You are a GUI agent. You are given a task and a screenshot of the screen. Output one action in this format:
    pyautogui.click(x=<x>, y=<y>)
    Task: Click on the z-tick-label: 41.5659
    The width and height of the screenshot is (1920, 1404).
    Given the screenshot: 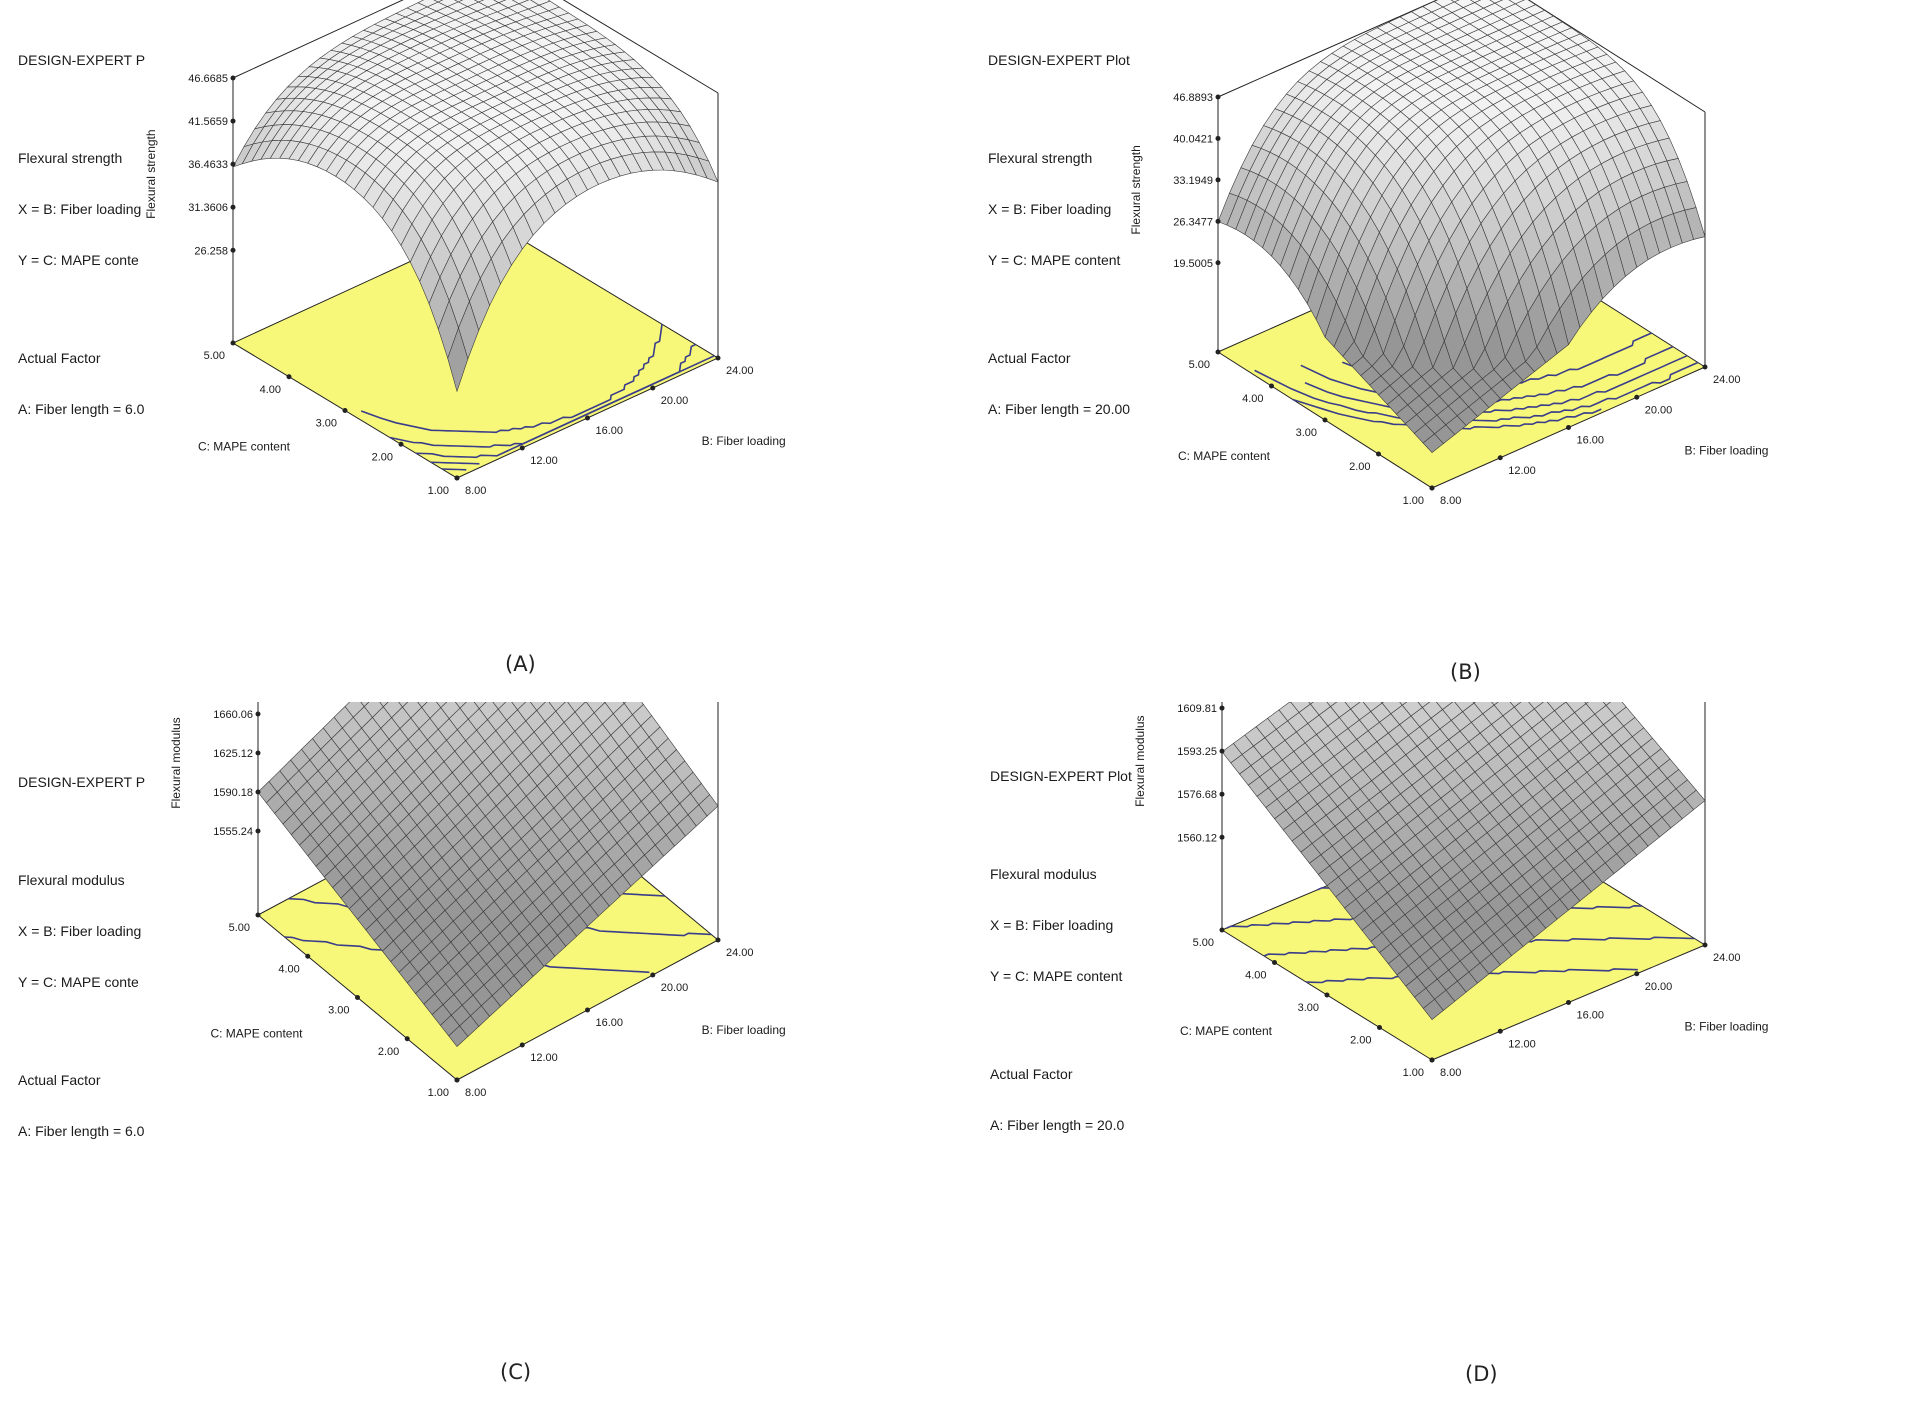 What is the action you would take?
    pyautogui.click(x=208, y=122)
    